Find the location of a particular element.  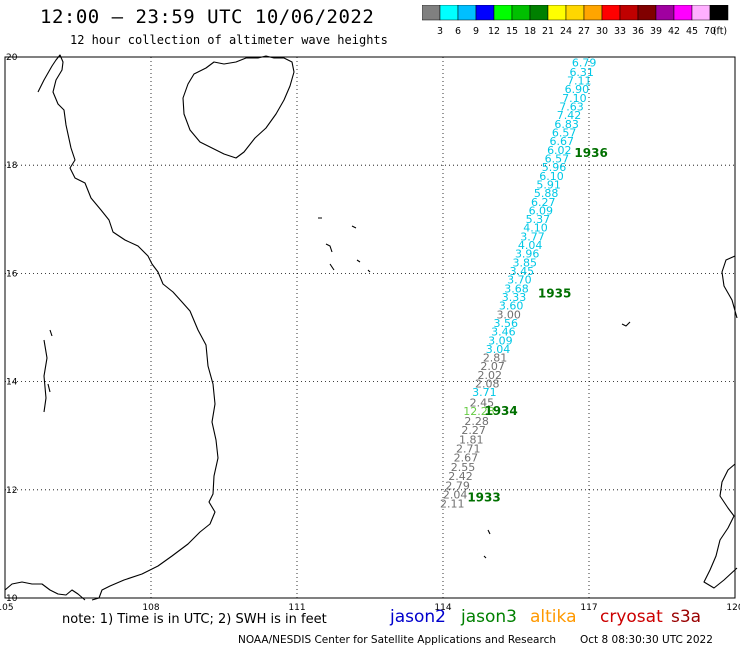

pass-time-label: 1936 is located at coordinates (590, 153).